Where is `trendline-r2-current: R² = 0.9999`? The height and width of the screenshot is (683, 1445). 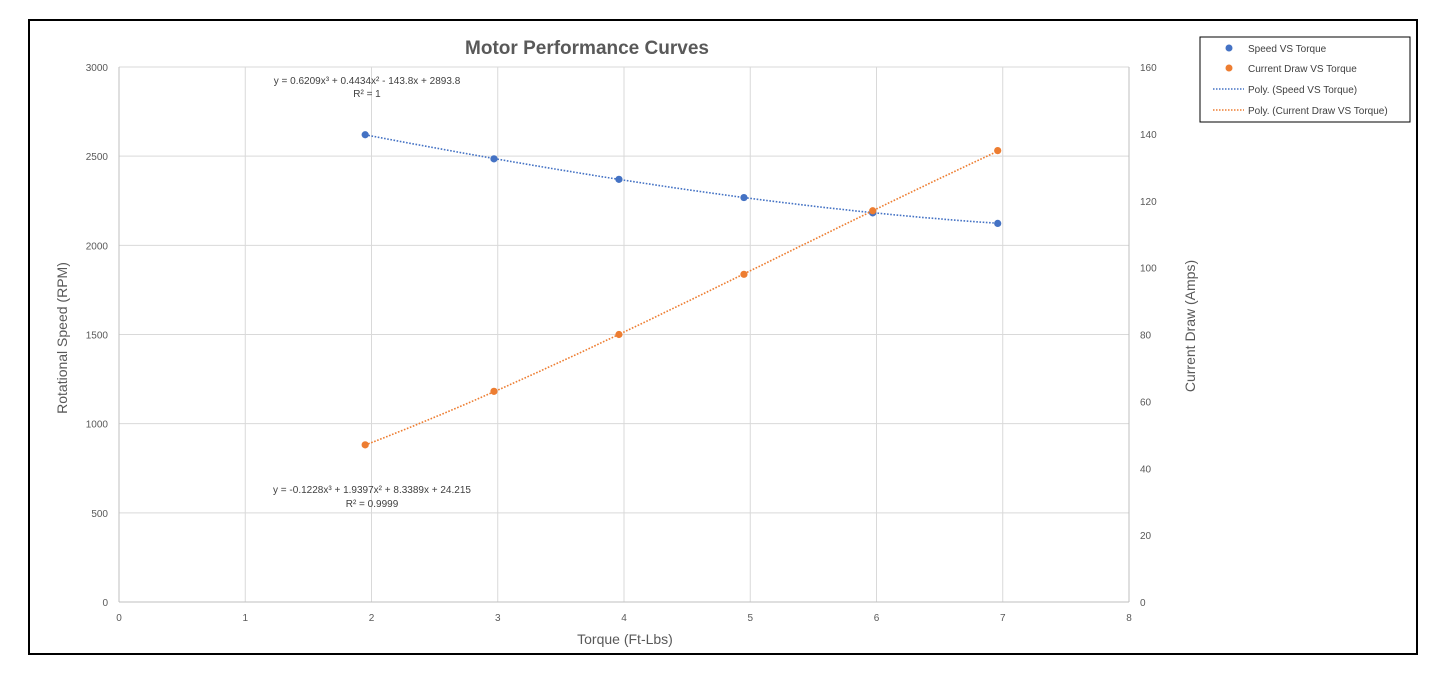
trendline-r2-current: R² = 0.9999 is located at coordinates (372, 504).